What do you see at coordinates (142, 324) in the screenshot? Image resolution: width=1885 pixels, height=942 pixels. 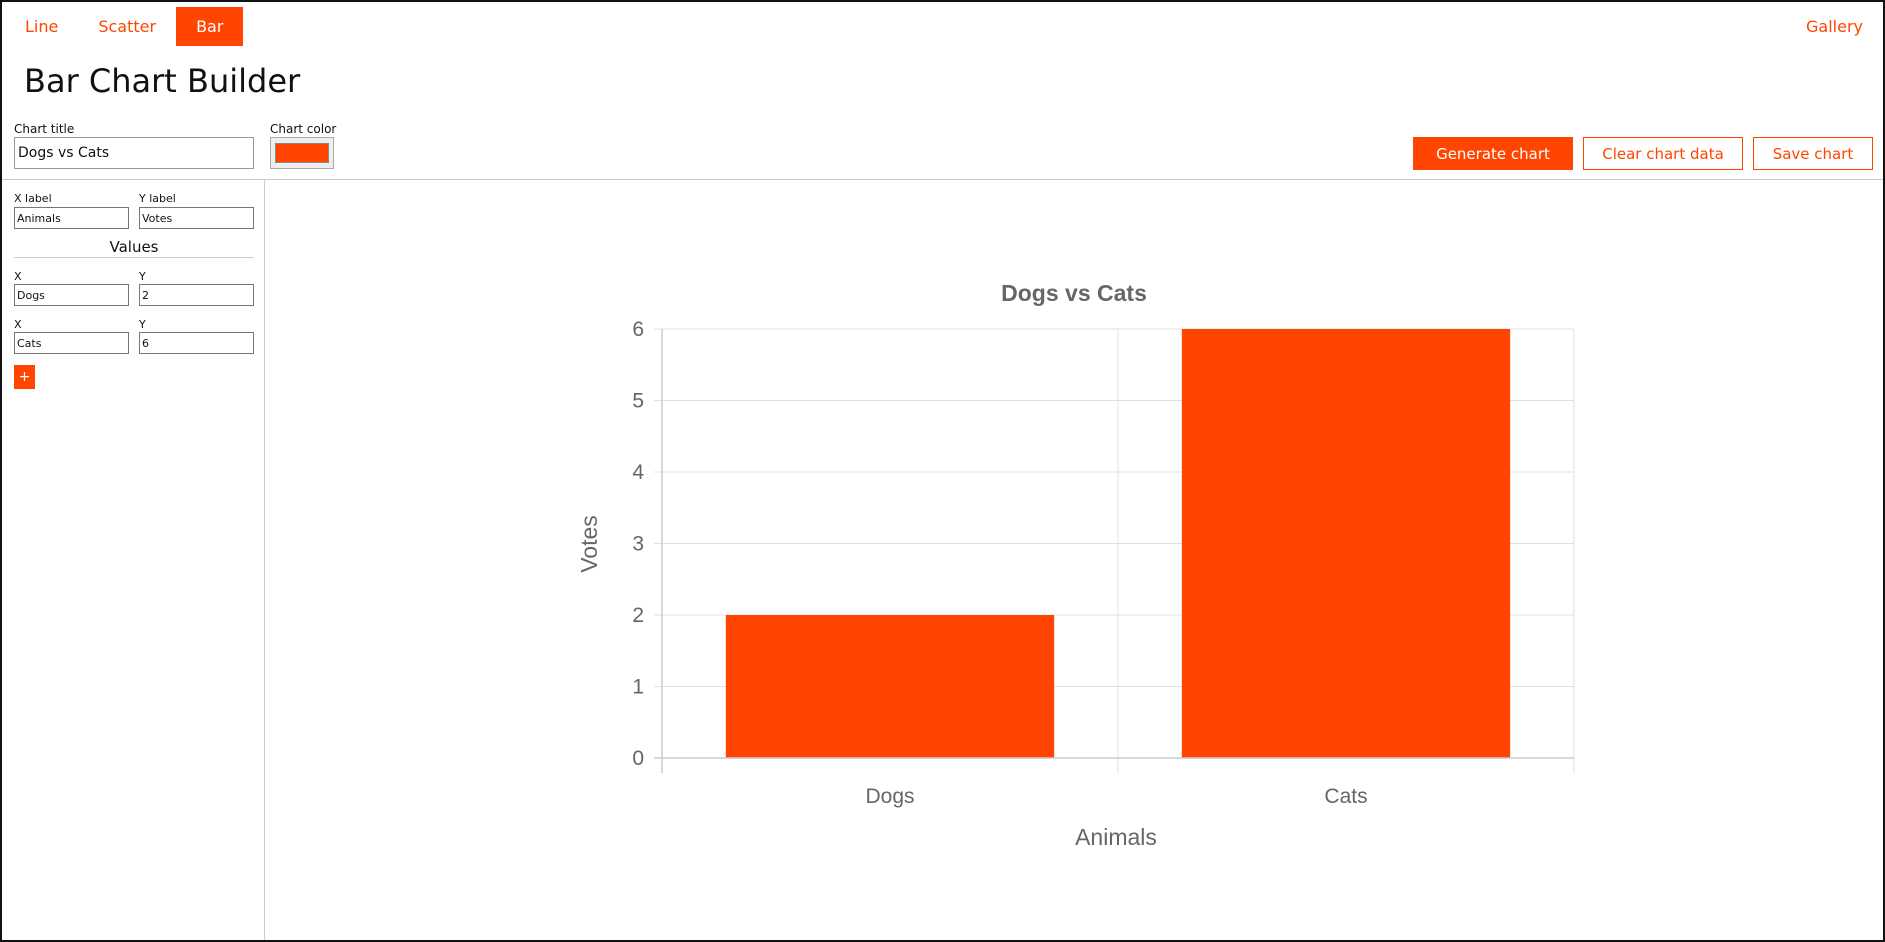 I see `value-row-2-y-caption: Y` at bounding box center [142, 324].